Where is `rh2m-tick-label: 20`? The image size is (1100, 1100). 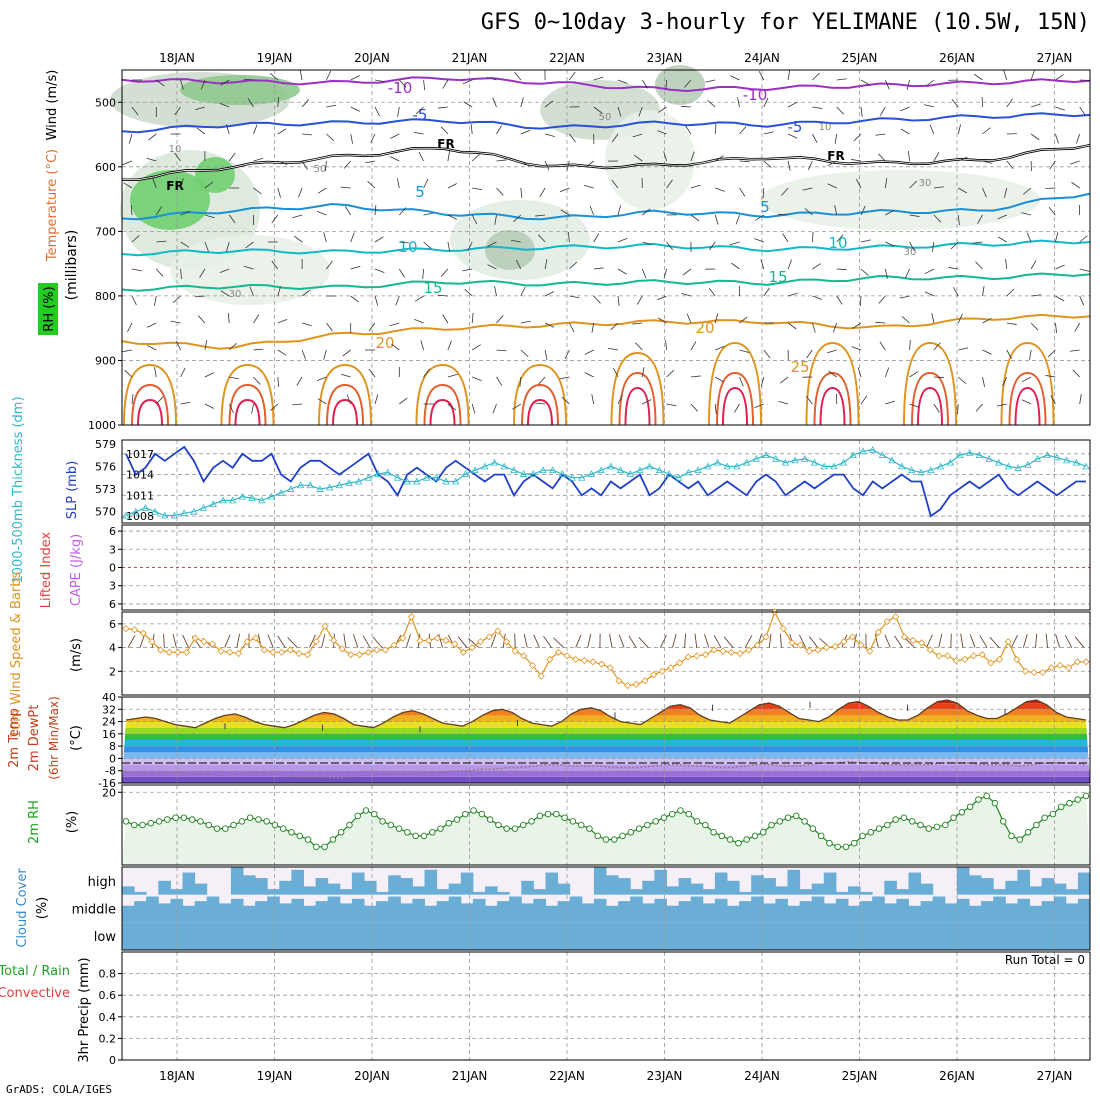 rh2m-tick-label: 20 is located at coordinates (109, 792).